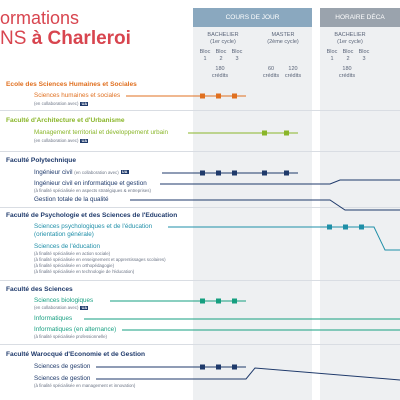 This screenshot has height=400, width=400. What do you see at coordinates (77, 95) in the screenshot?
I see `program-sciences-humaines: Sciences humaines et sociales` at bounding box center [77, 95].